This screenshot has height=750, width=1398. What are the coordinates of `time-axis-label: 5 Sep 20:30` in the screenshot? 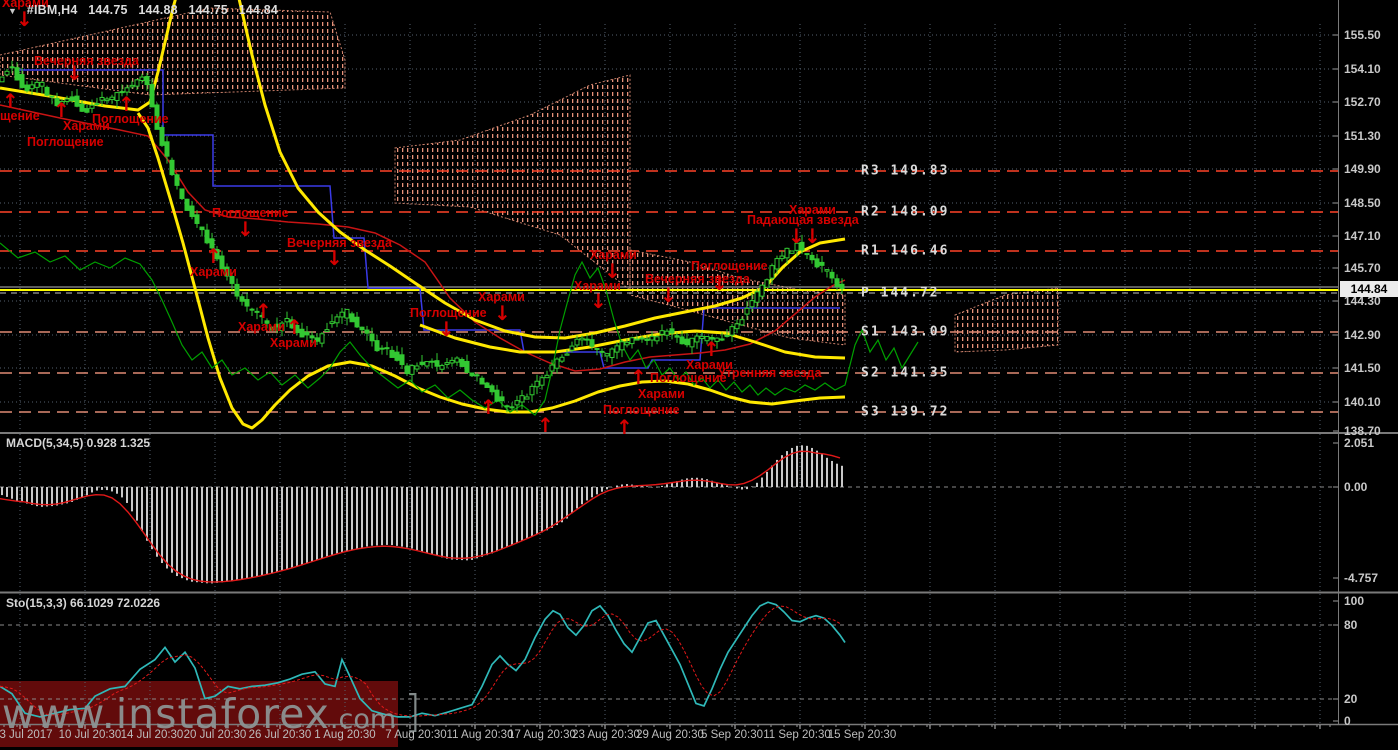 It's located at (732, 735).